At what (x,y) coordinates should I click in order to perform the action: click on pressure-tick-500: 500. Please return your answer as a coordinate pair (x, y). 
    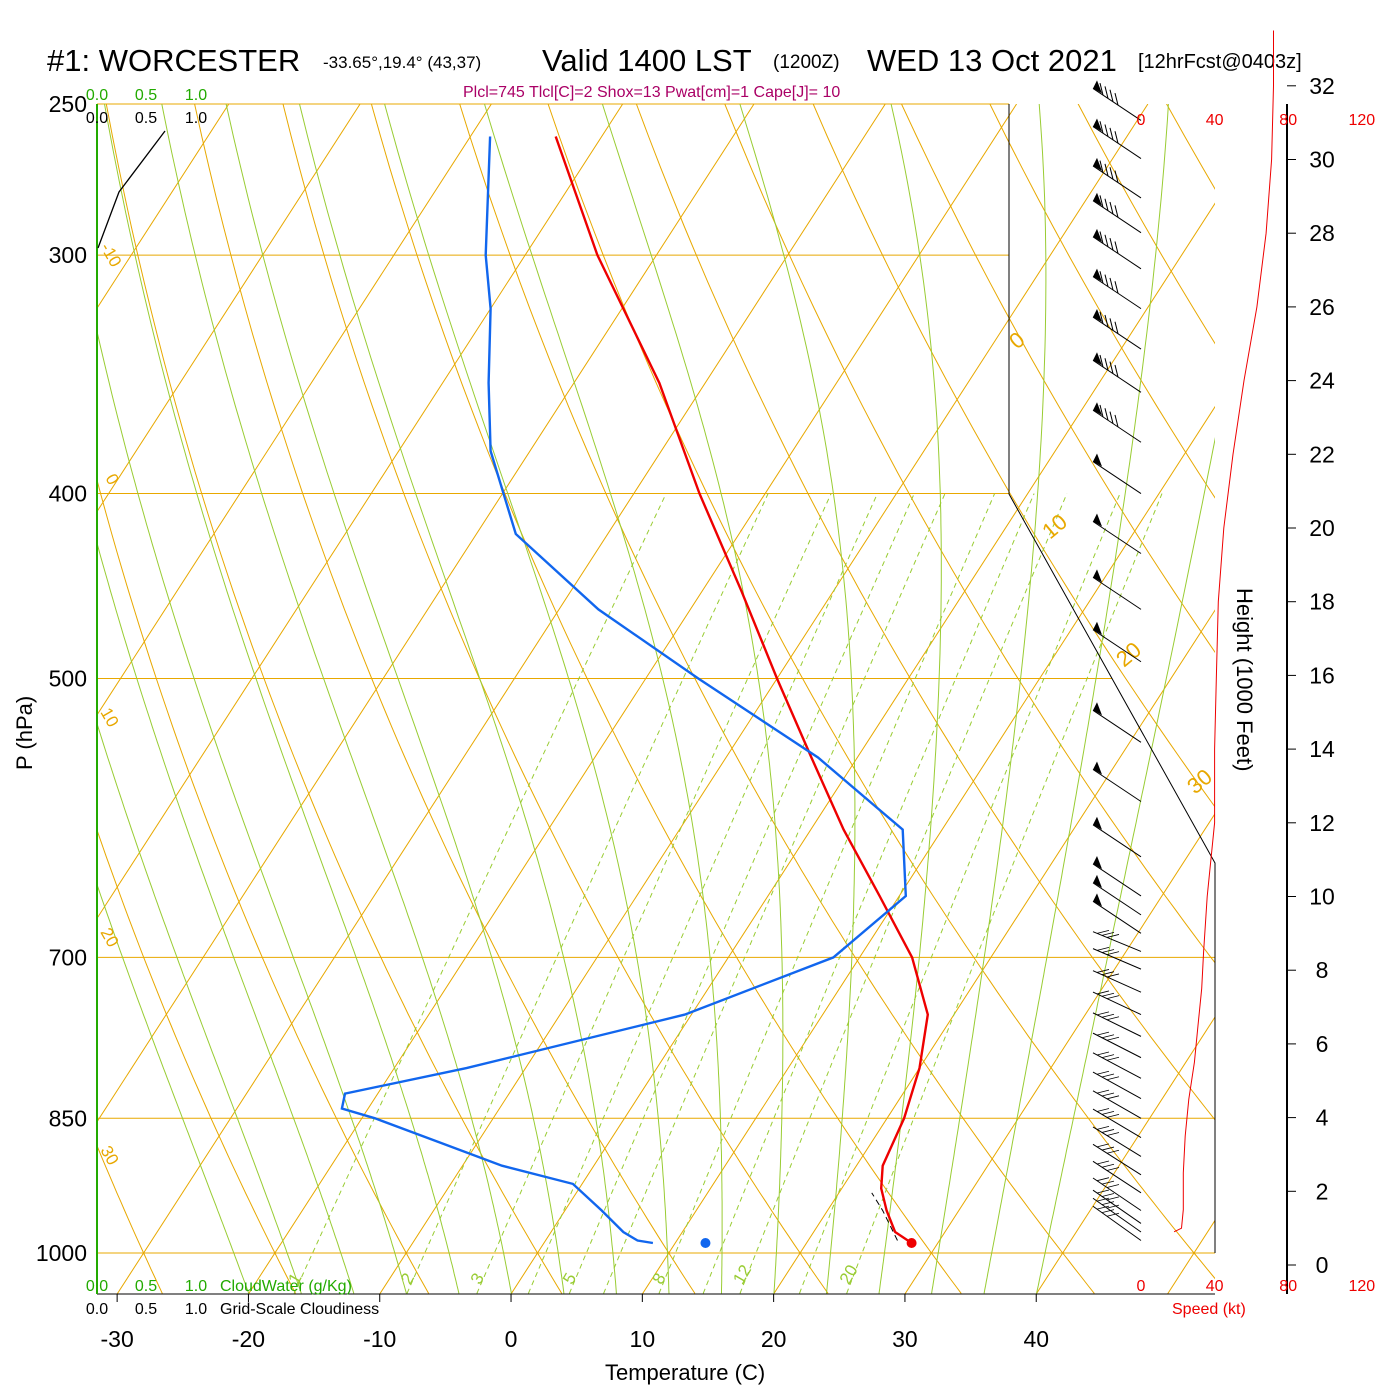
    Looking at the image, I should click on (68, 679).